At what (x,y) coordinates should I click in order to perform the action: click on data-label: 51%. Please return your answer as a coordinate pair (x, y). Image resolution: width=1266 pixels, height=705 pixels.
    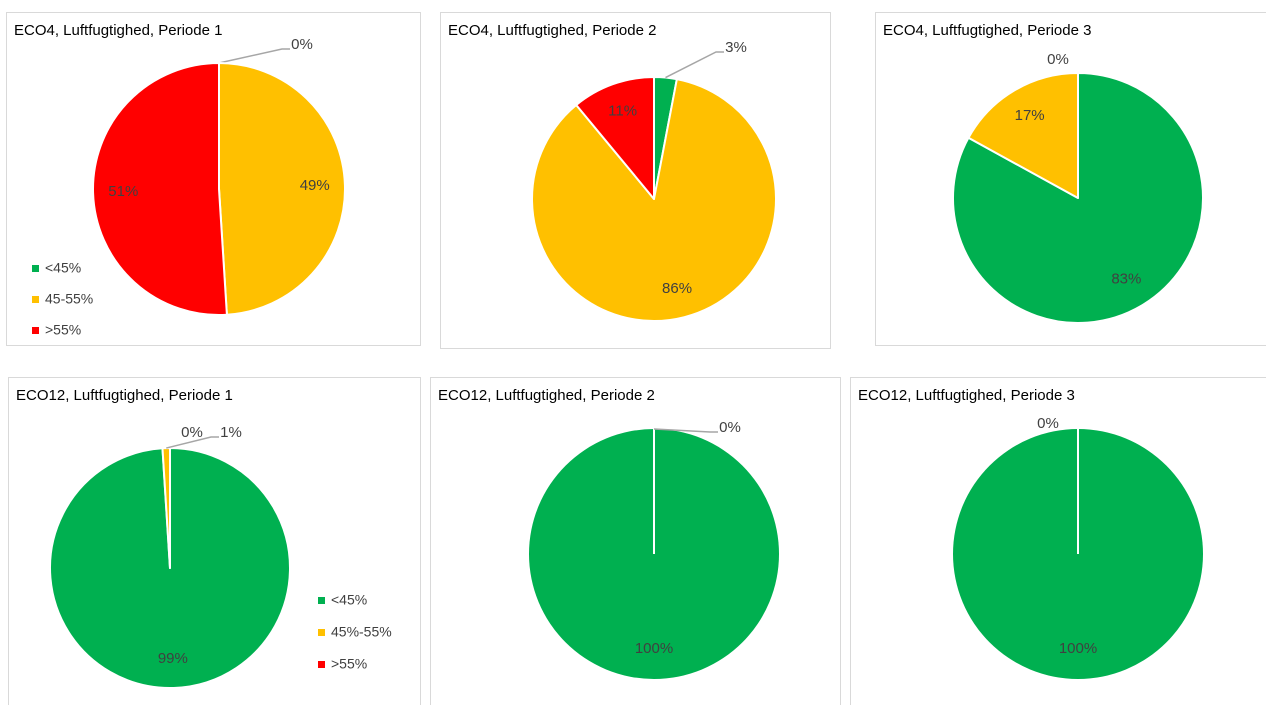
    Looking at the image, I should click on (123, 191).